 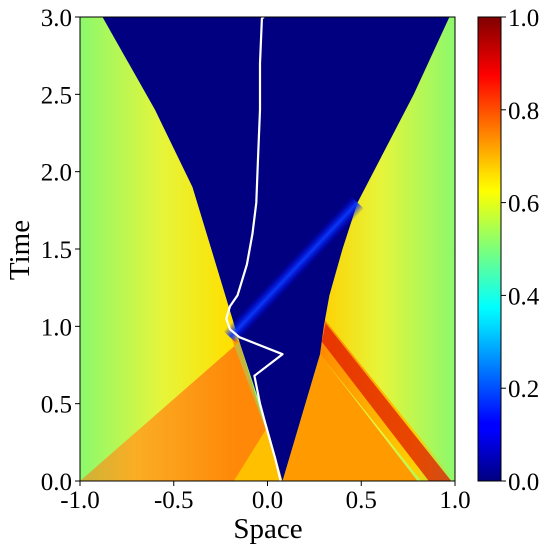 What do you see at coordinates (454, 500) in the screenshot?
I see `x-tick-label: 1.0` at bounding box center [454, 500].